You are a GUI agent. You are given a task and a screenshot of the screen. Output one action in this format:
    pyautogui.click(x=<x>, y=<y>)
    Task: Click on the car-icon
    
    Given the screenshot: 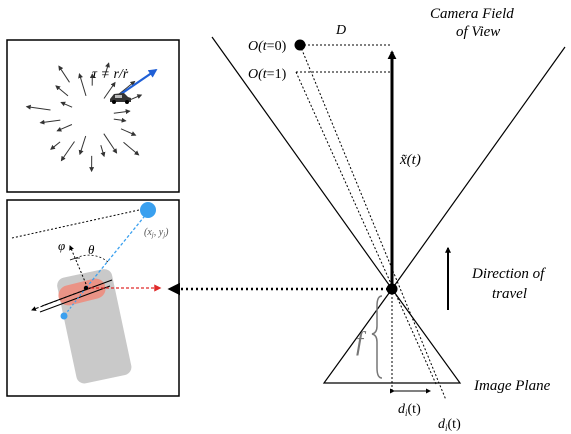 What is the action you would take?
    pyautogui.click(x=120, y=98)
    